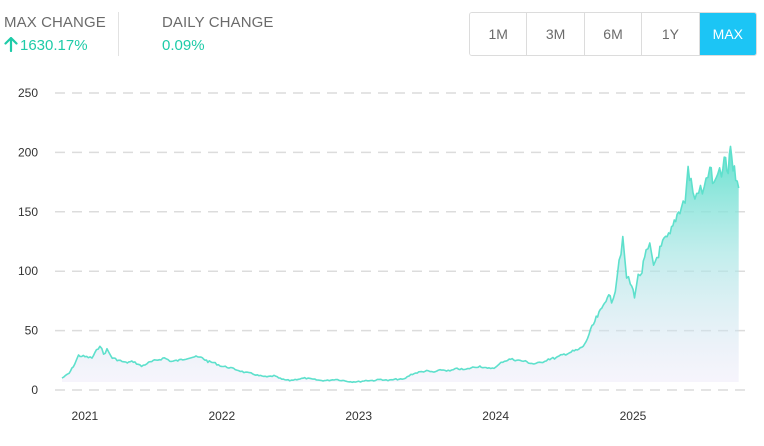 This screenshot has width=764, height=446. What do you see at coordinates (28, 152) in the screenshot?
I see `y-tick-label: 200` at bounding box center [28, 152].